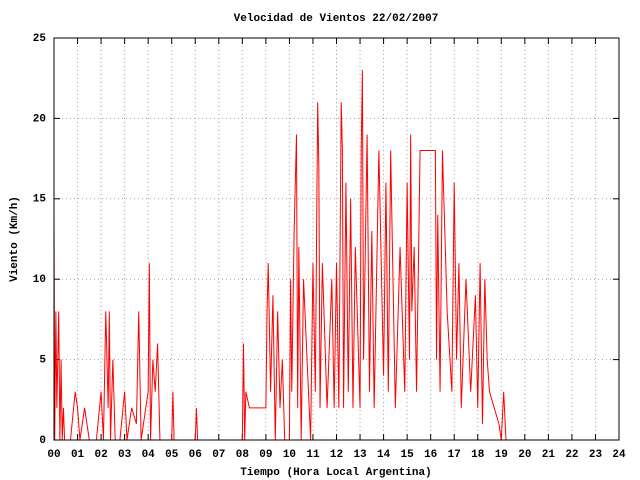 The image size is (640, 480). I want to click on y-tick-label: 25, so click(40, 39).